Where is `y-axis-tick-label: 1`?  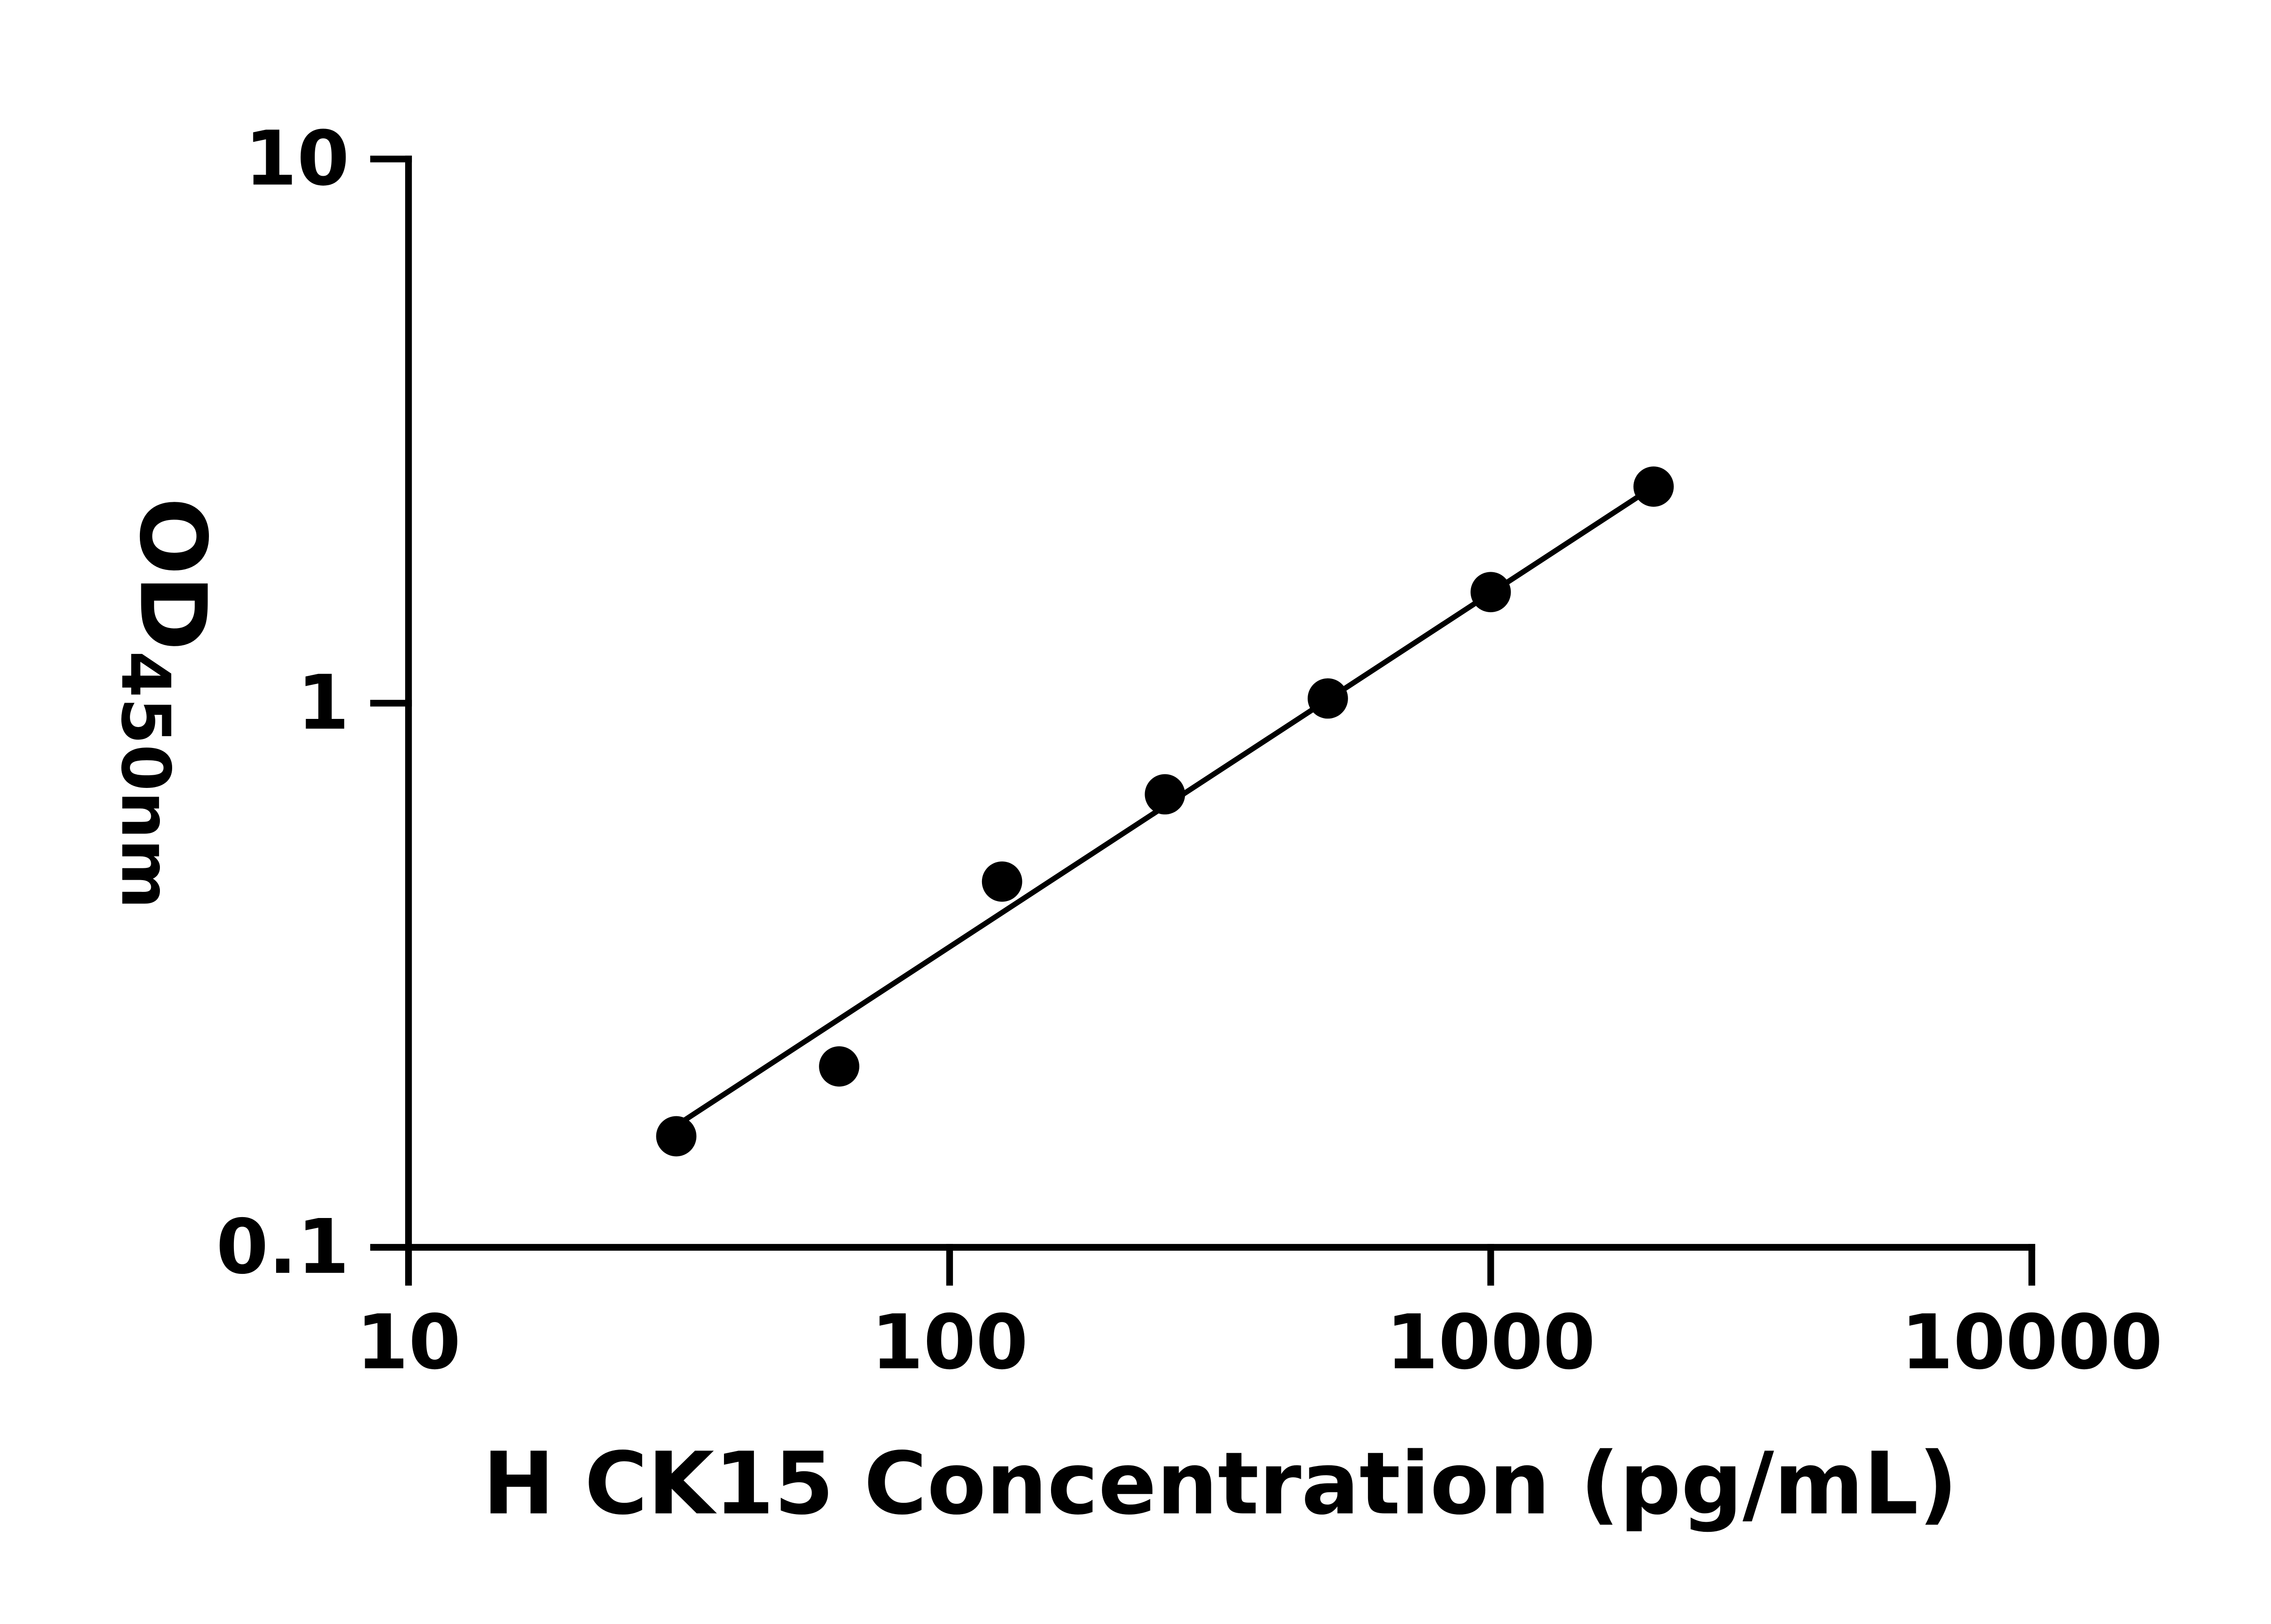 y-axis-tick-label: 1 is located at coordinates (323, 703).